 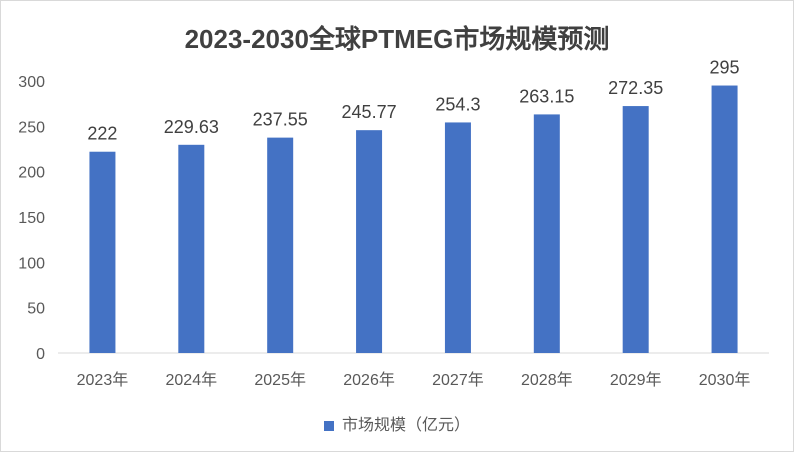 I want to click on x-tick-label: 2026年, so click(x=369, y=380).